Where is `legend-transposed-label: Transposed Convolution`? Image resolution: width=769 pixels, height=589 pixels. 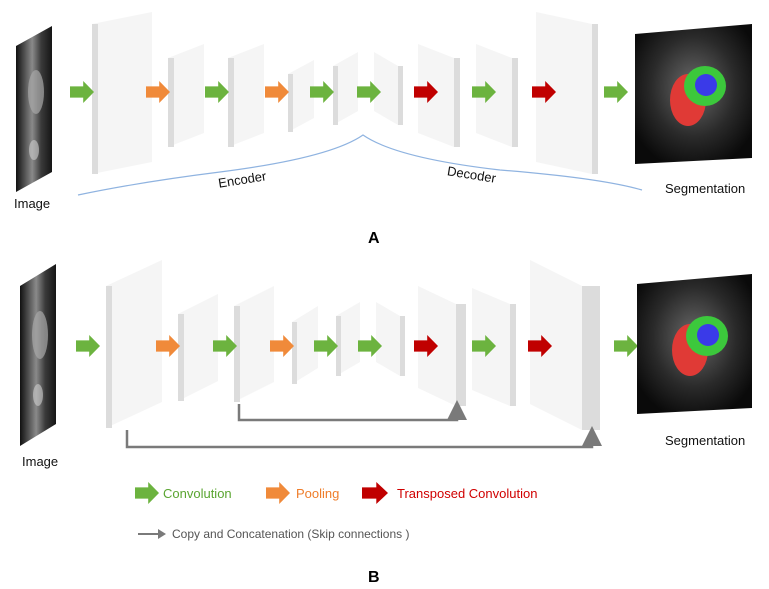
legend-transposed-label: Transposed Convolution is located at coordinates (467, 493).